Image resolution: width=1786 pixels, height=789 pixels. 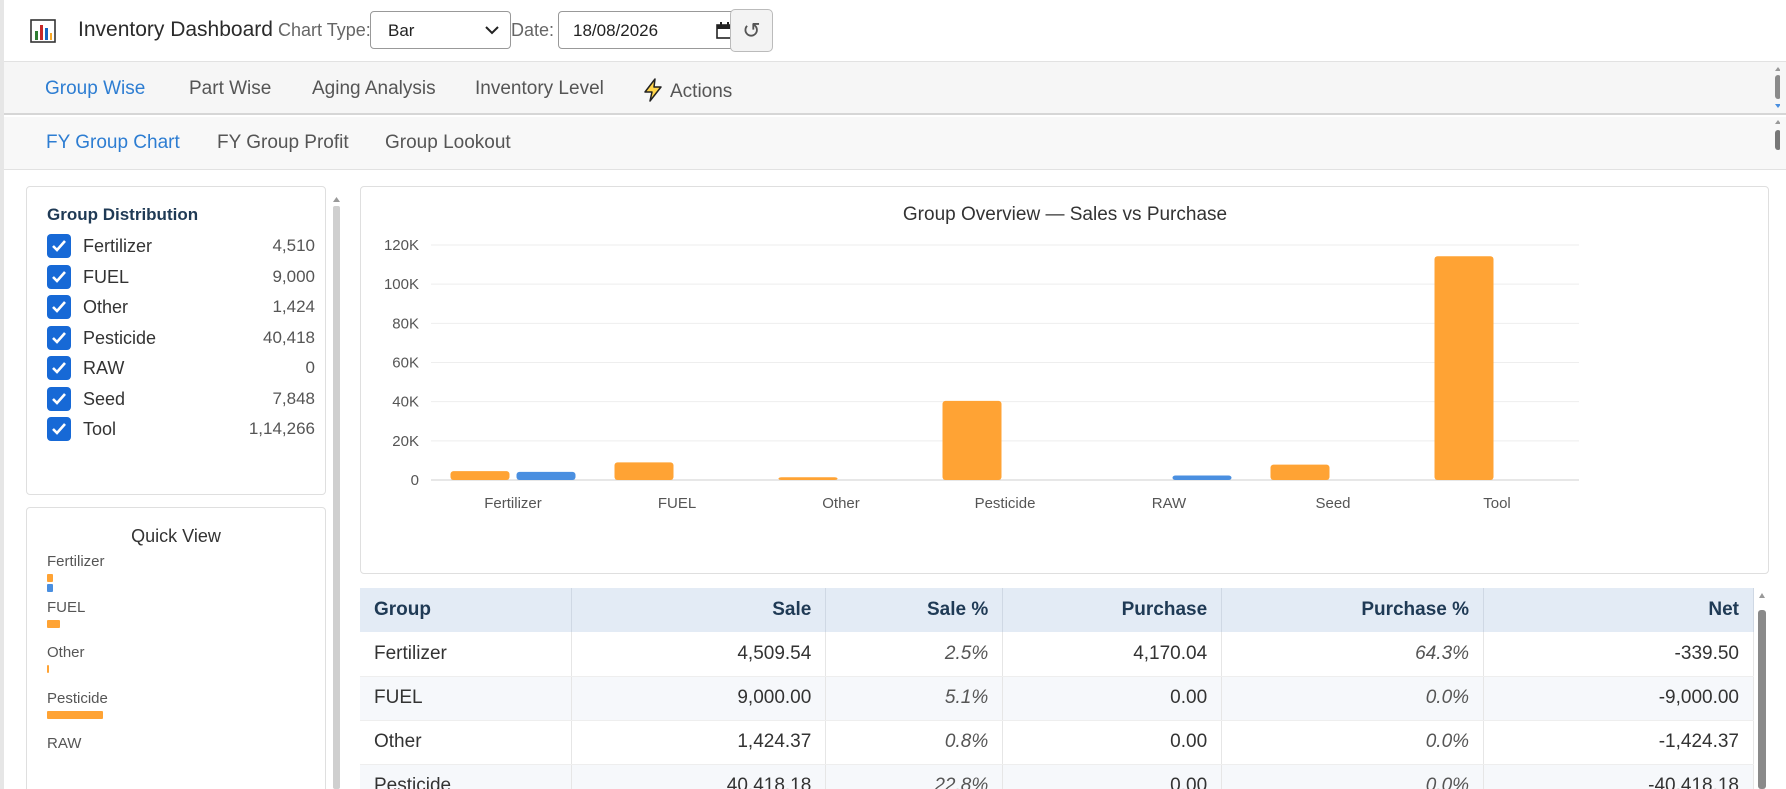 What do you see at coordinates (1112, 654) in the screenshot?
I see `cell-purchase: 4,170.04` at bounding box center [1112, 654].